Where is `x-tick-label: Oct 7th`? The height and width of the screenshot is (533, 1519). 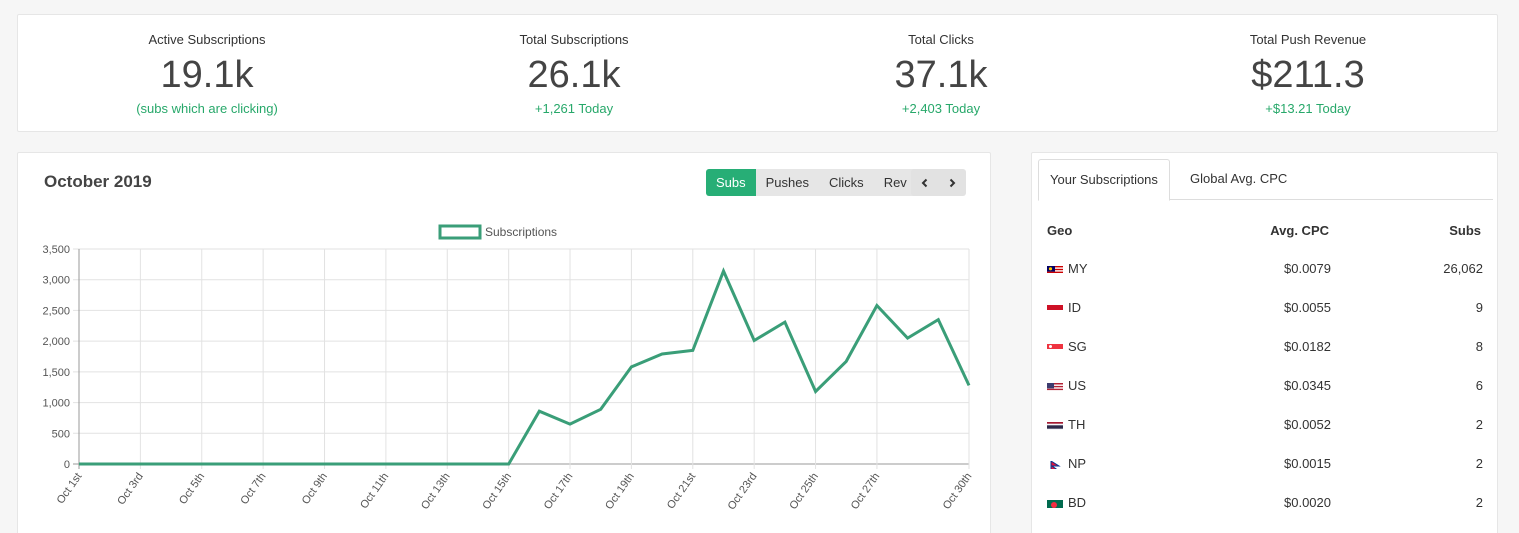 x-tick-label: Oct 7th is located at coordinates (253, 489).